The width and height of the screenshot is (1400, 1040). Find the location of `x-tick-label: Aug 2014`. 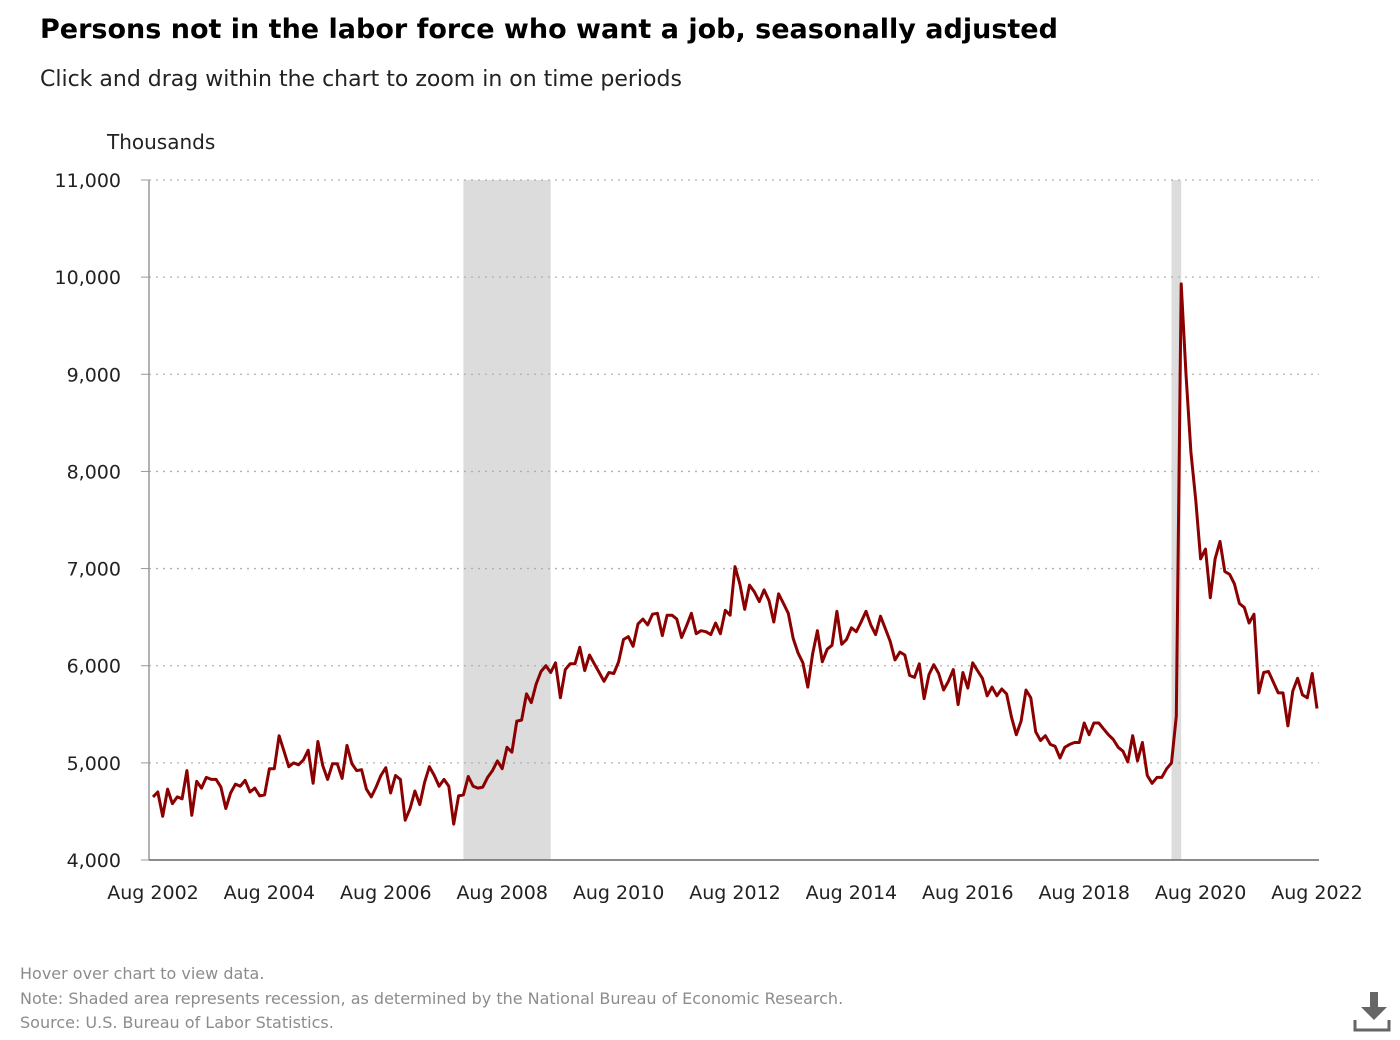

x-tick-label: Aug 2014 is located at coordinates (852, 893).